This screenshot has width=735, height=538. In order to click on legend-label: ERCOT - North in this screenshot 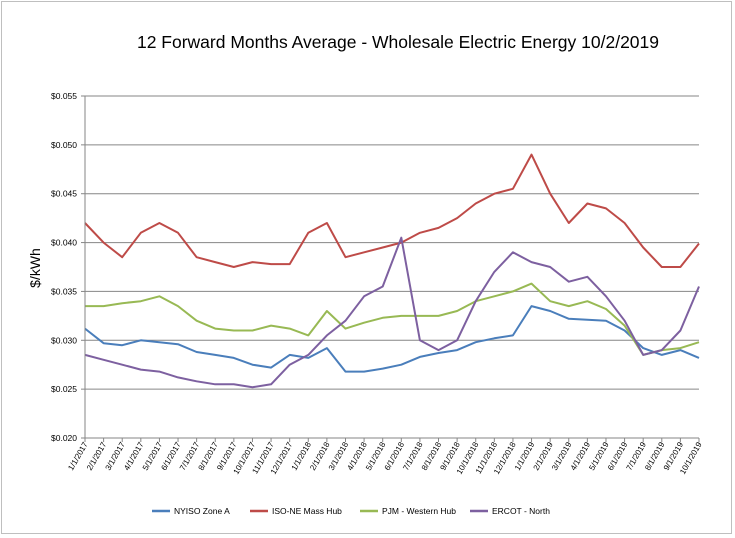, I will do `click(521, 511)`.